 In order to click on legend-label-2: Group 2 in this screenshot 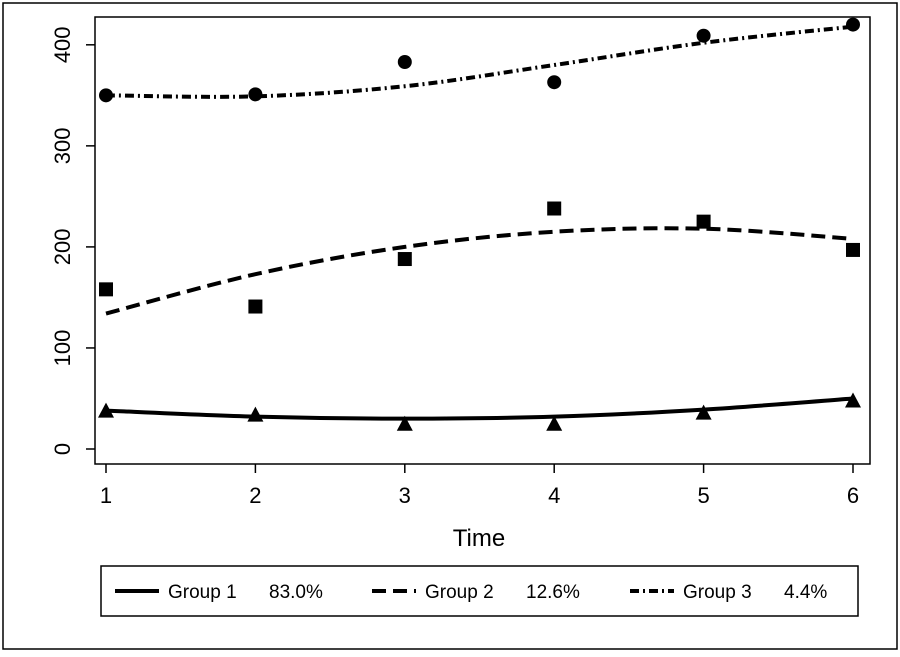, I will do `click(459, 592)`.